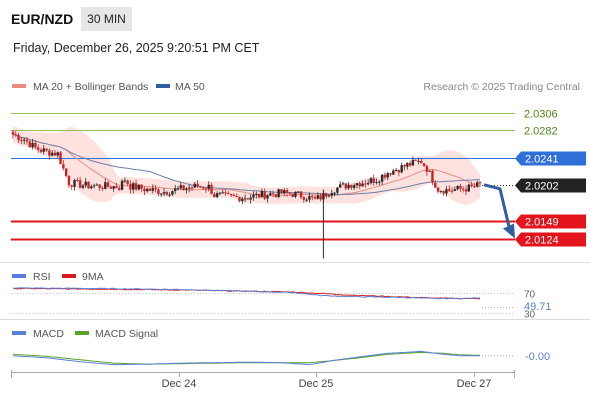  Describe the element at coordinates (106, 19) in the screenshot. I see `timeframe-button: 30 MIN` at that location.